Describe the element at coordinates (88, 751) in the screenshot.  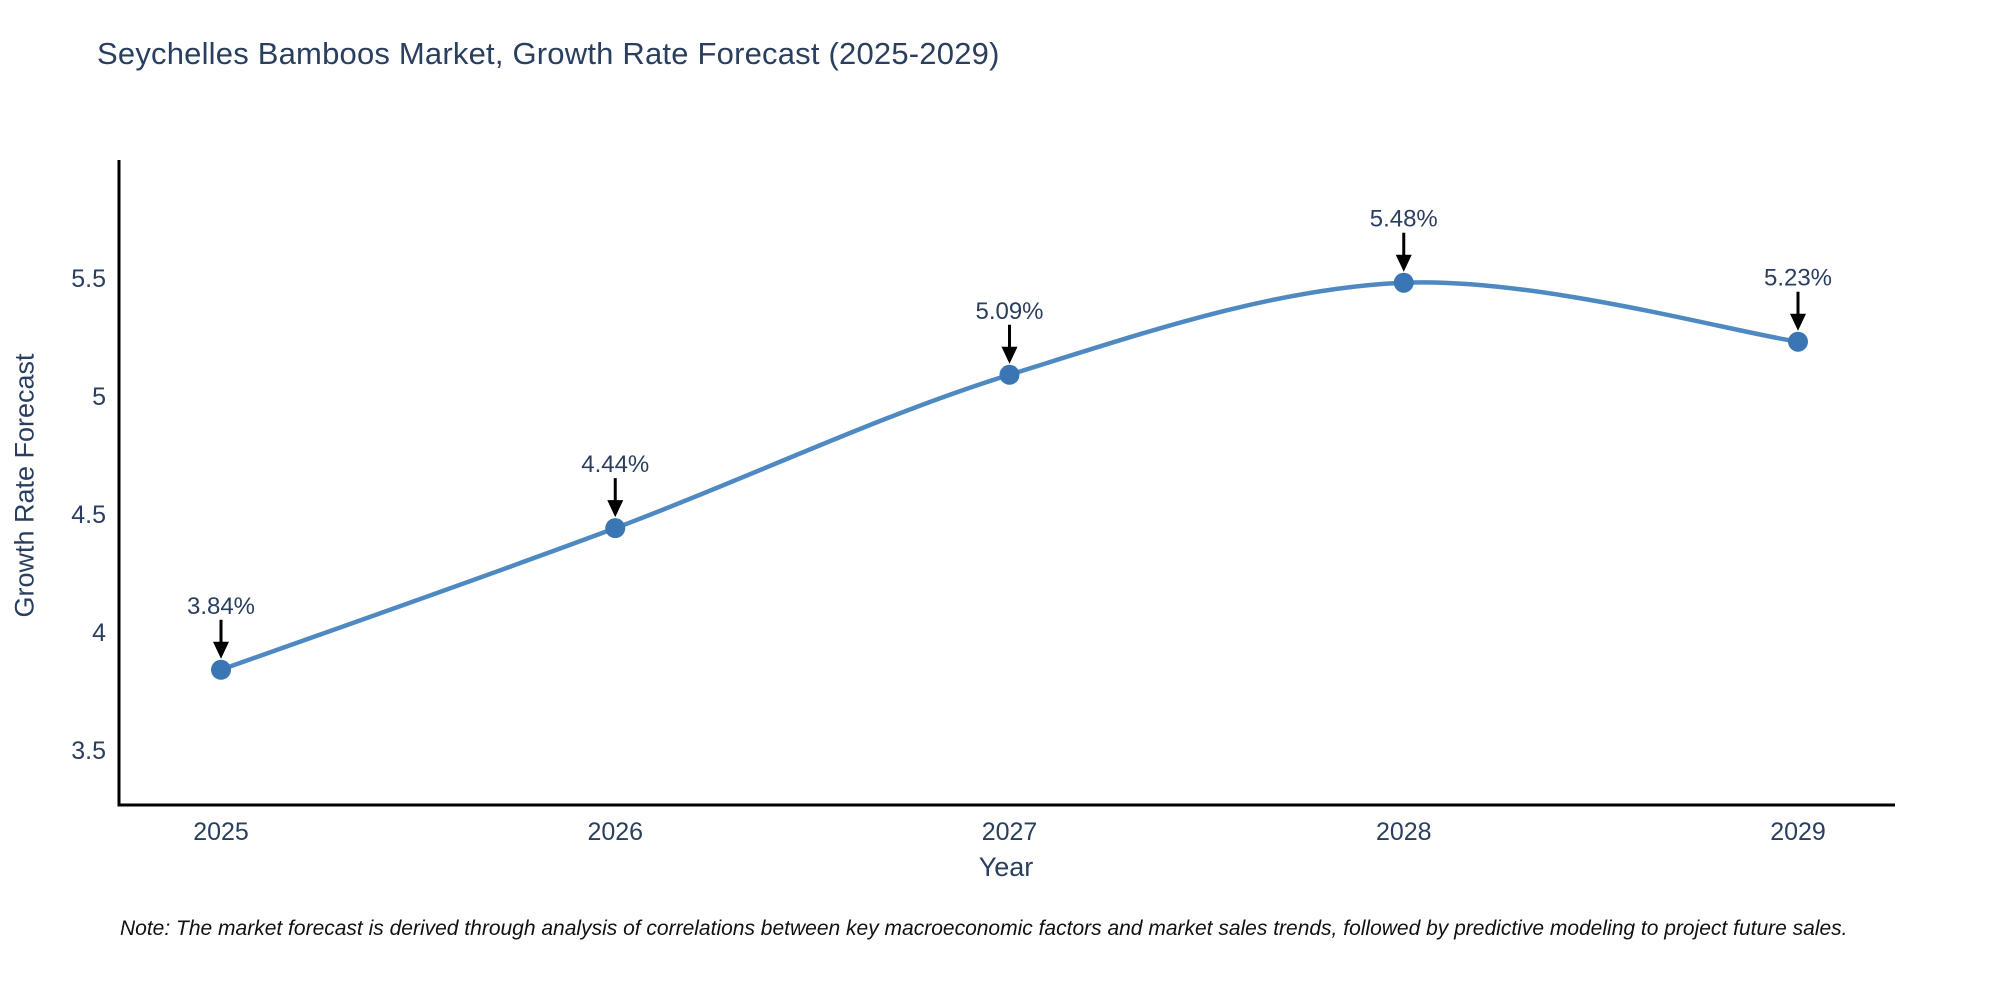
I see `y-tick-label: 3.5` at that location.